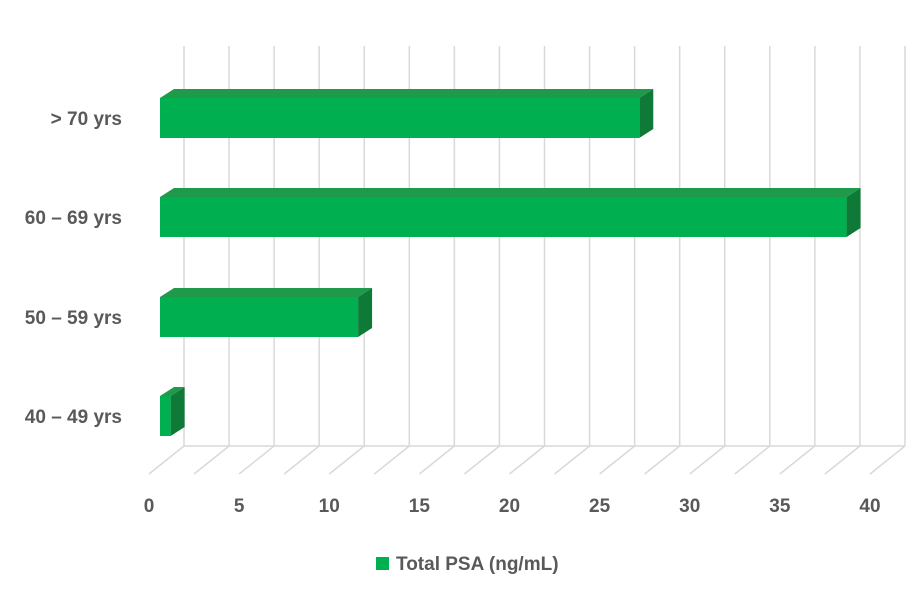  I want to click on x-tick-label: 20, so click(509, 506).